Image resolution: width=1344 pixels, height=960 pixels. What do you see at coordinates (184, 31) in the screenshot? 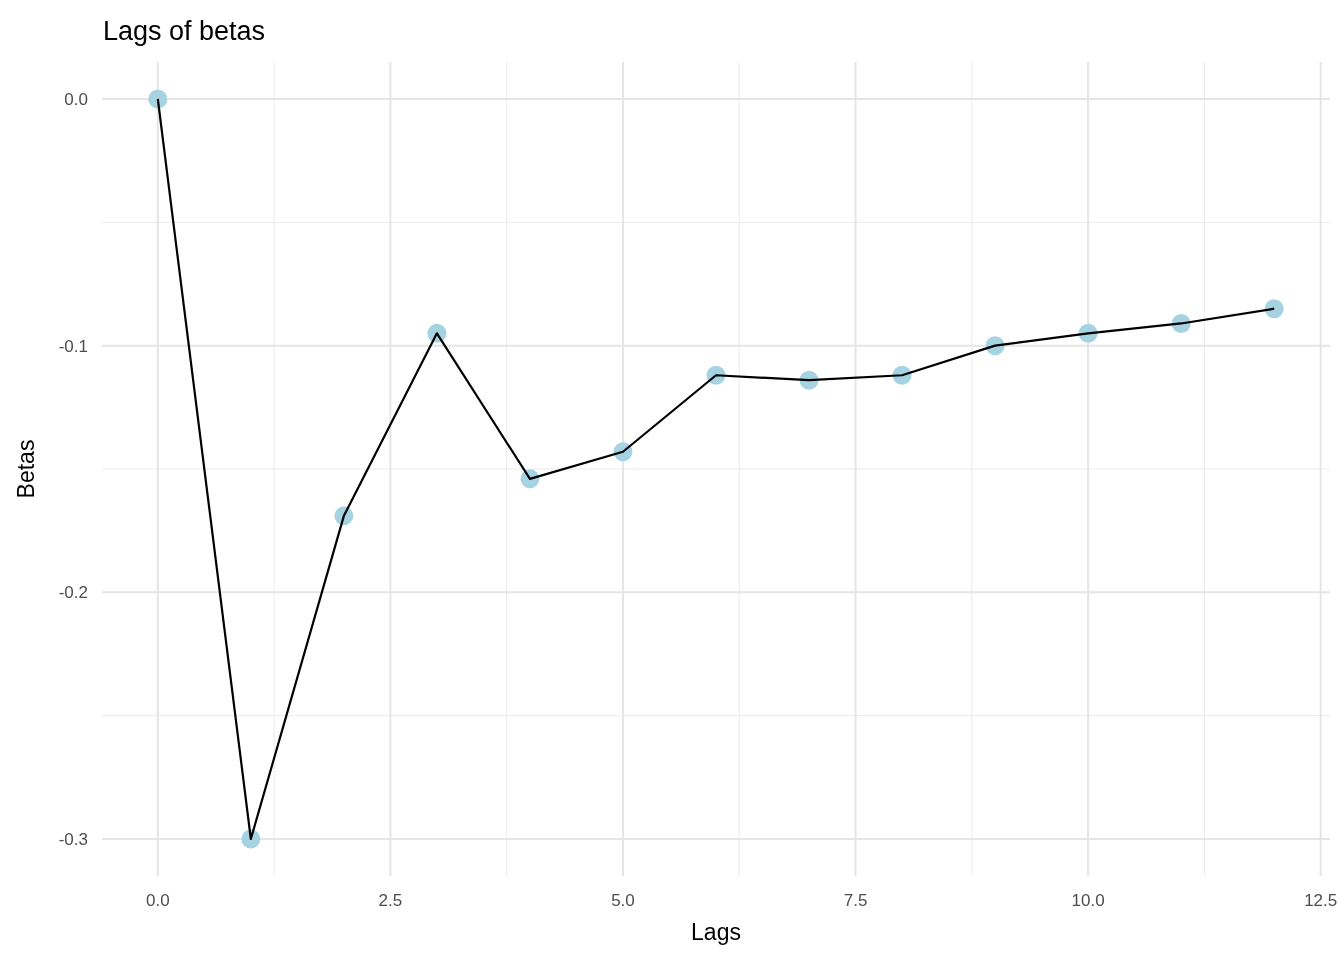
I see `chart-title: Lags of betas` at bounding box center [184, 31].